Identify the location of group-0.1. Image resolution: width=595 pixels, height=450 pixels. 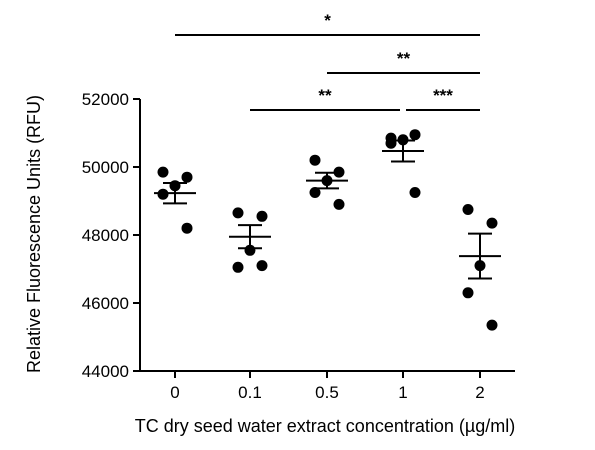
(250, 240).